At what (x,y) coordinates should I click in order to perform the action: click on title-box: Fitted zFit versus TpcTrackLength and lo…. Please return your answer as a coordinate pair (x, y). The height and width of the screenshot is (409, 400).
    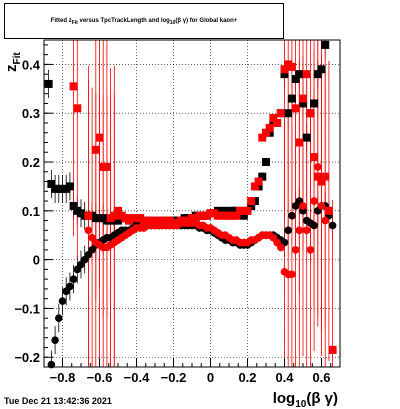
    Looking at the image, I should click on (144, 21).